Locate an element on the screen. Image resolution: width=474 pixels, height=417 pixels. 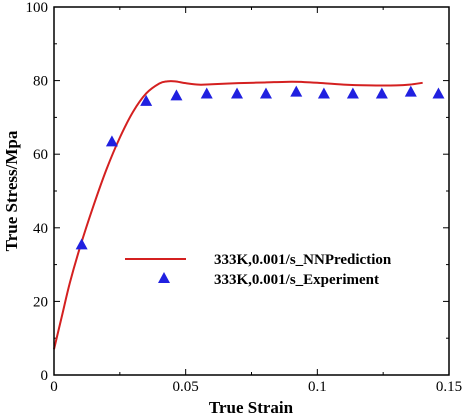
y-tick-label: 80 is located at coordinates (40, 82).